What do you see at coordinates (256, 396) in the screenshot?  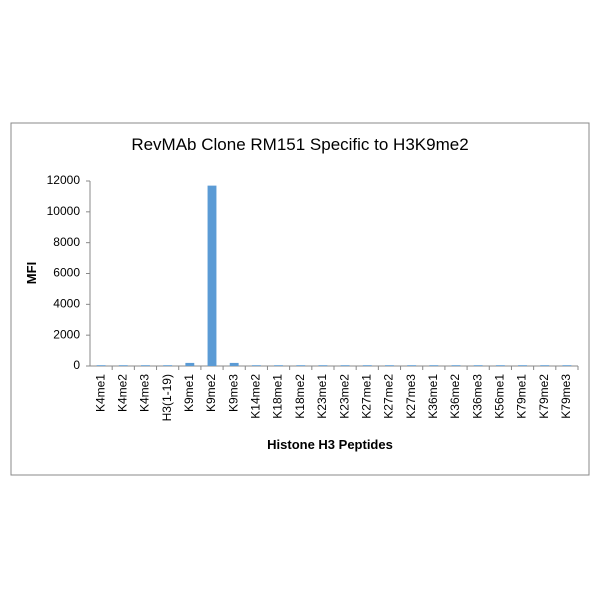 I see `x-tick-label: K14me2` at bounding box center [256, 396].